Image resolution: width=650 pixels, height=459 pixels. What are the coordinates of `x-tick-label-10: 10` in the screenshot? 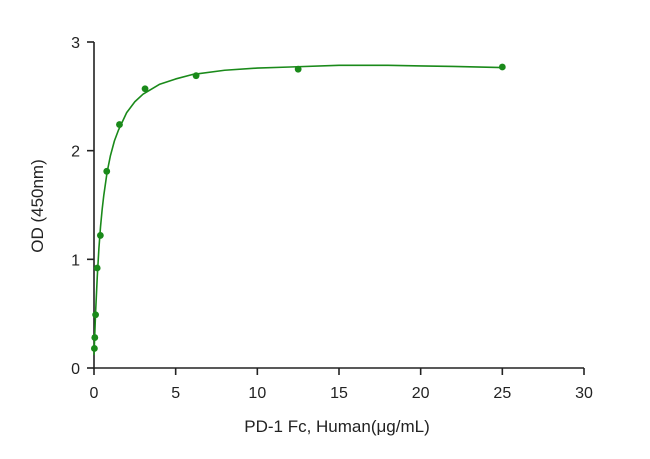 It's located at (257, 393).